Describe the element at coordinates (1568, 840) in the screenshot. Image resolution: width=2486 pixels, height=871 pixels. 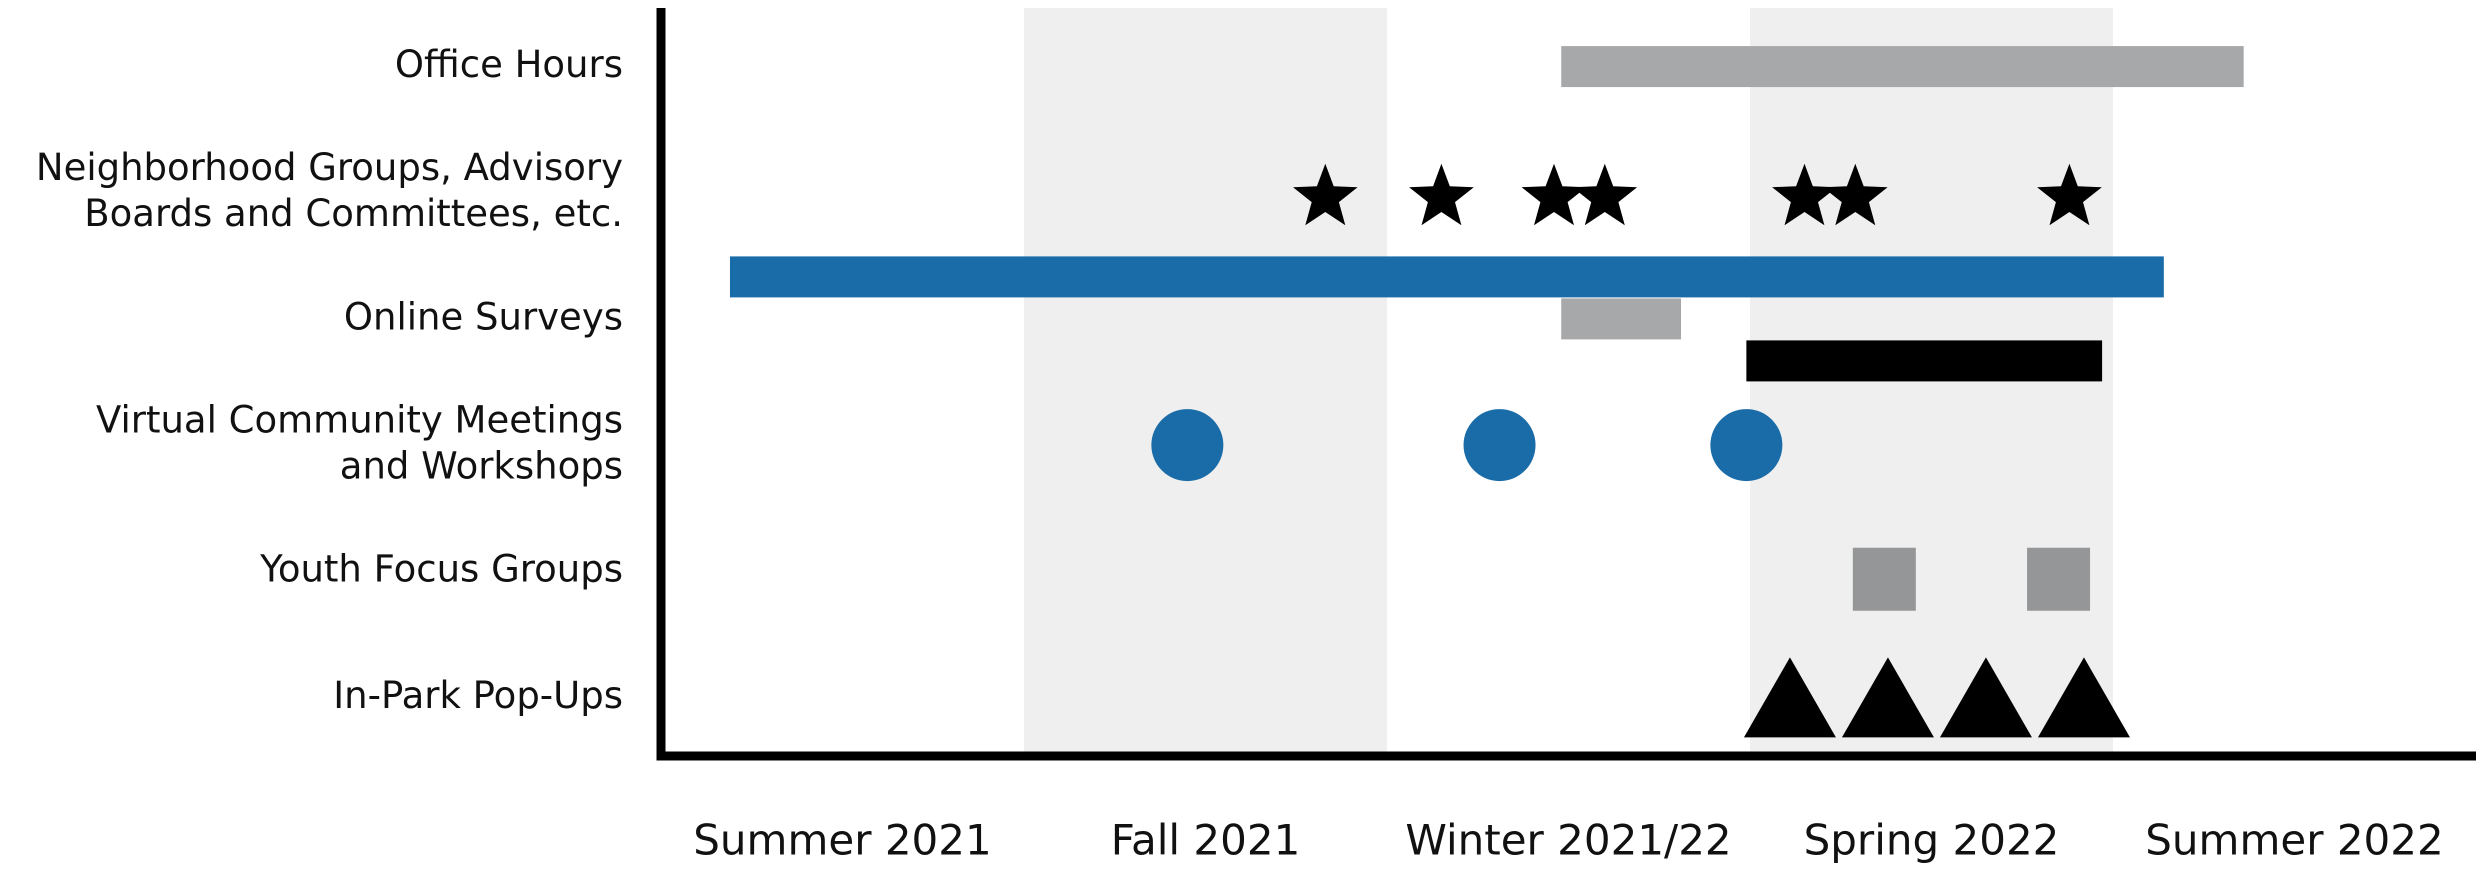
I see `x-tick-label: Winter 2021/22` at that location.